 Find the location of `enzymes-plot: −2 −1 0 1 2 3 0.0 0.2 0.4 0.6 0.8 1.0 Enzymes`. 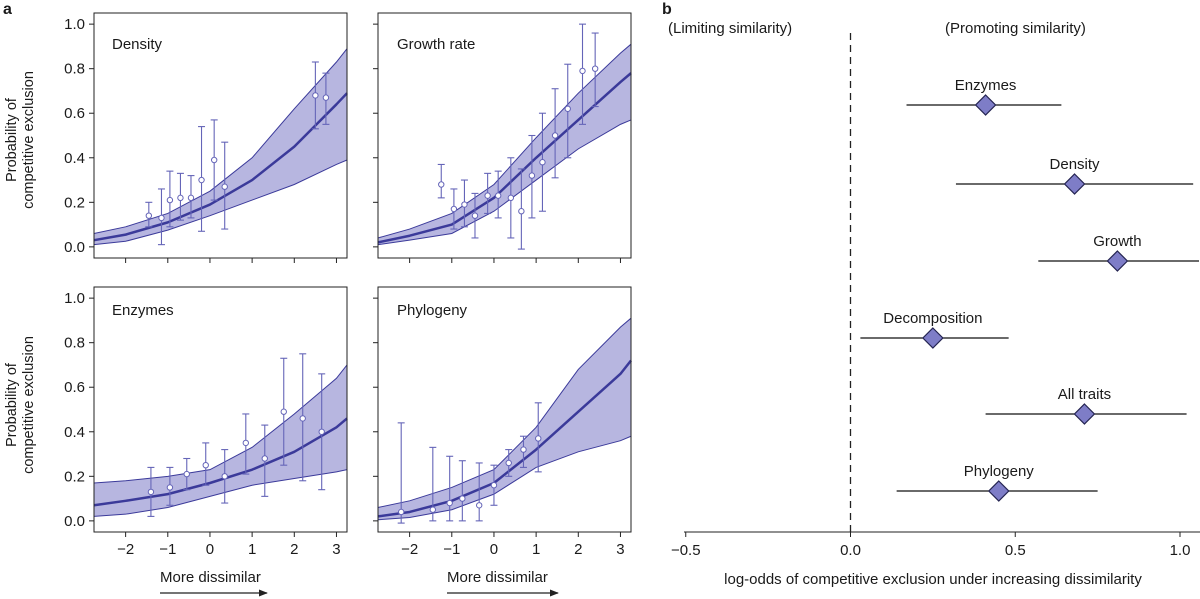

enzymes-plot: −2 −1 0 1 2 3 0.0 0.2 0.4 0.6 0.8 1.0 Enzymes is located at coordinates (206, 422).